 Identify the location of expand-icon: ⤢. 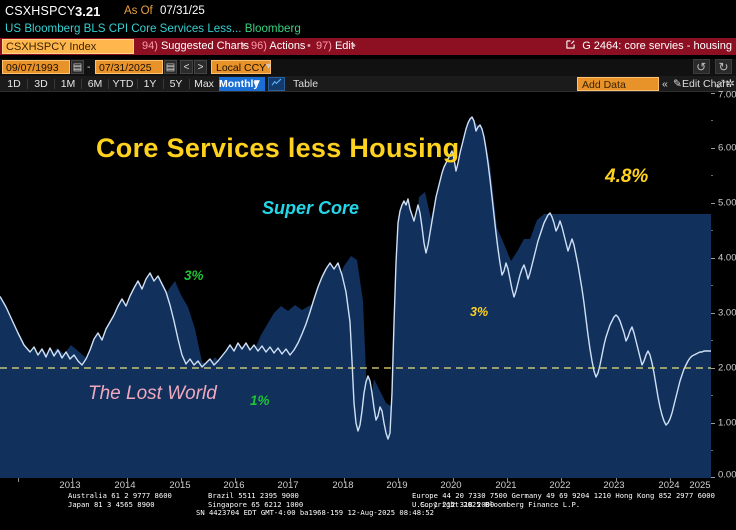
(720, 84).